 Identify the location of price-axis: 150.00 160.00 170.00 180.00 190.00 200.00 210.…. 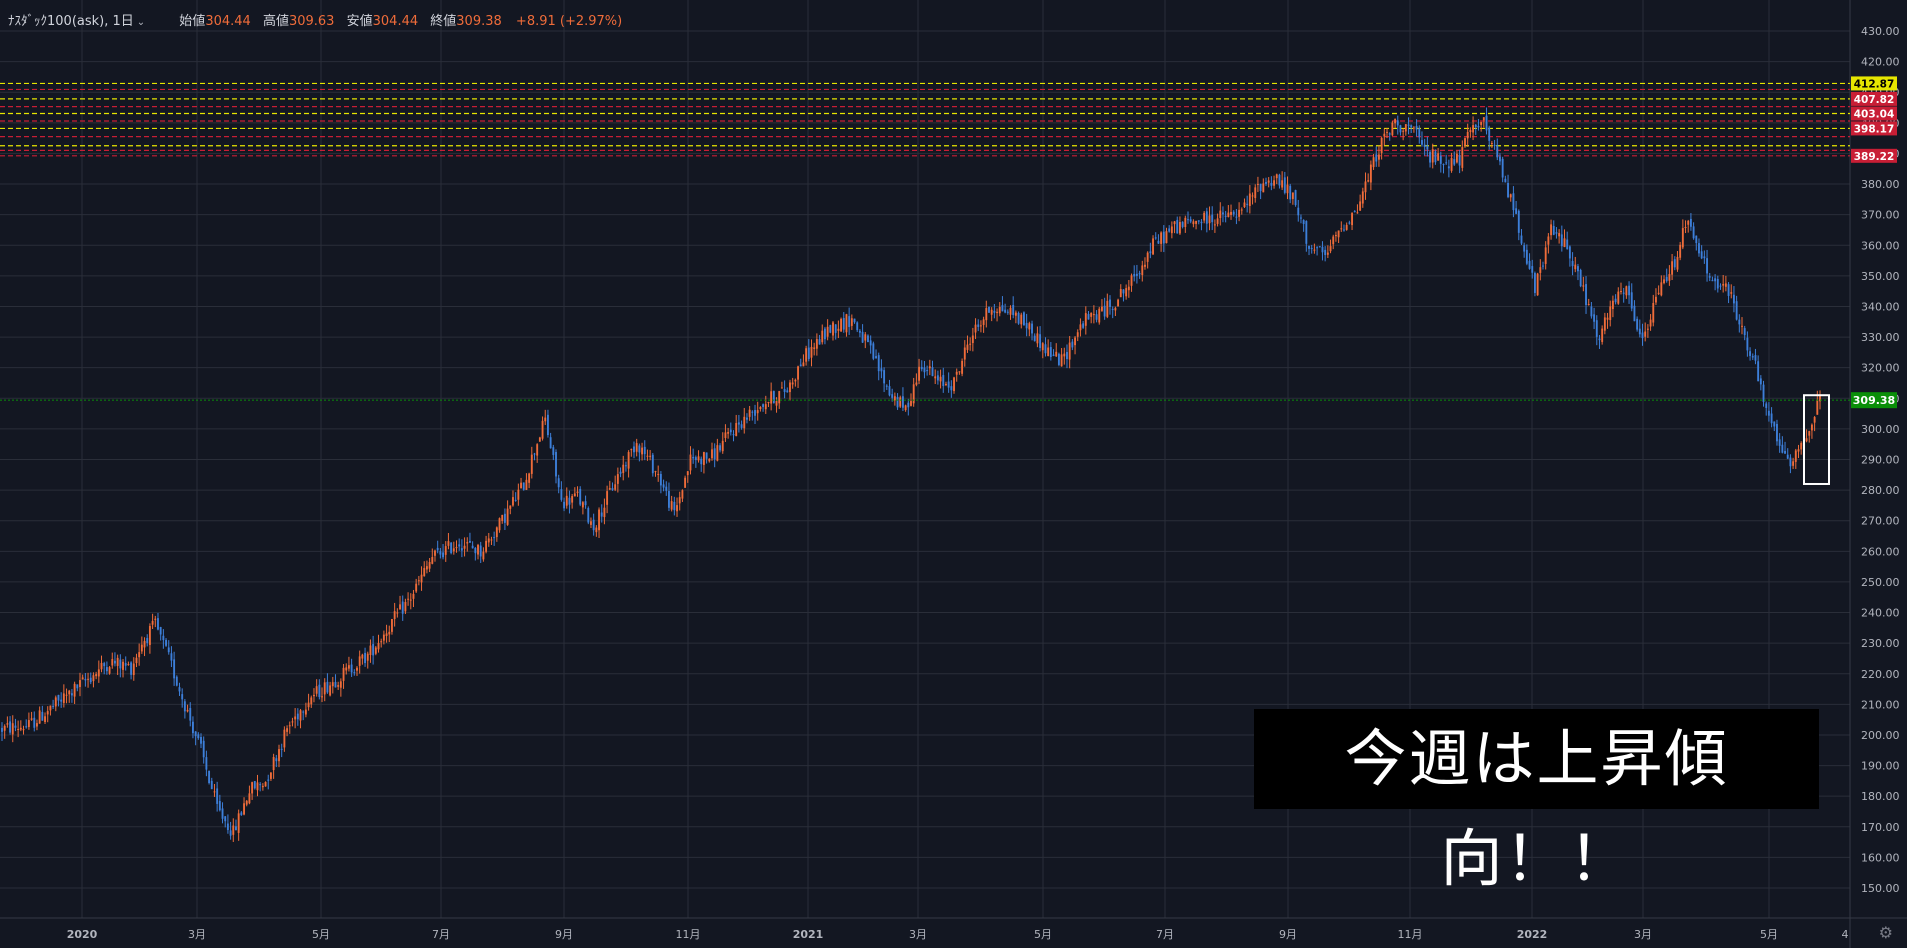
(1880, 460).